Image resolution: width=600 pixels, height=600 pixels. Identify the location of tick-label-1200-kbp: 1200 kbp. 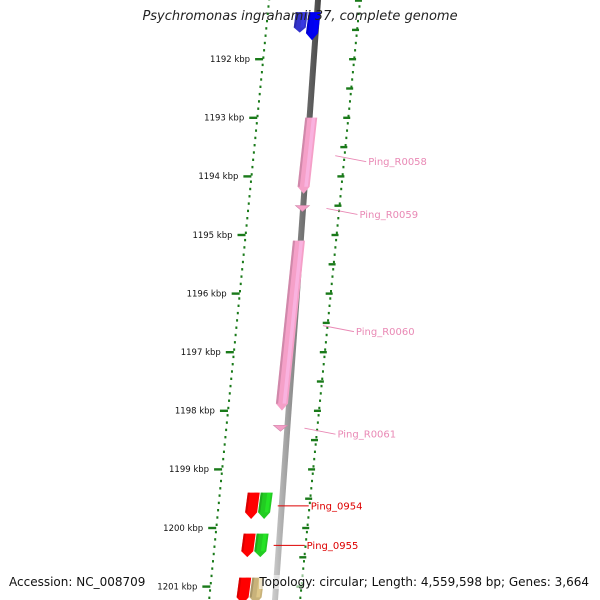
(183, 529).